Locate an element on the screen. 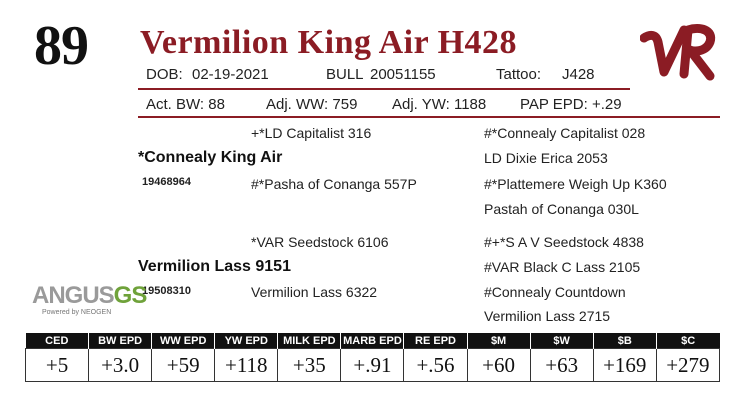 The image size is (743, 404). dam-dam-sire: #Connealy Countdown is located at coordinates (555, 292).